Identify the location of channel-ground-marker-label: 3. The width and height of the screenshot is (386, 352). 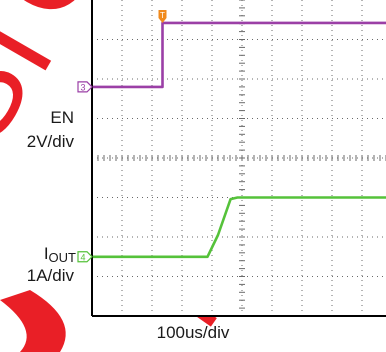
(82, 87).